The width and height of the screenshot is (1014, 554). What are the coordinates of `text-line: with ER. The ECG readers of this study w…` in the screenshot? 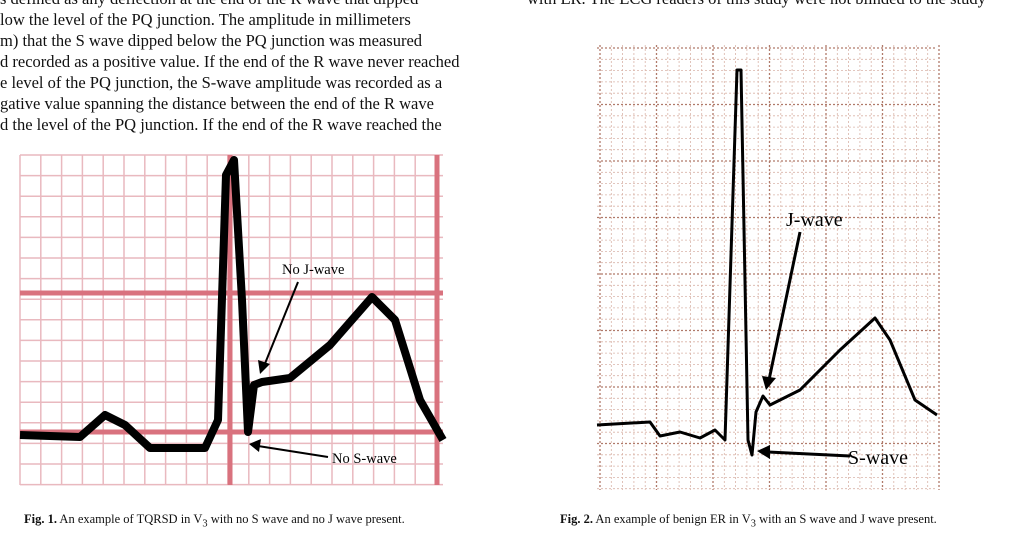 It's located at (770, 4).